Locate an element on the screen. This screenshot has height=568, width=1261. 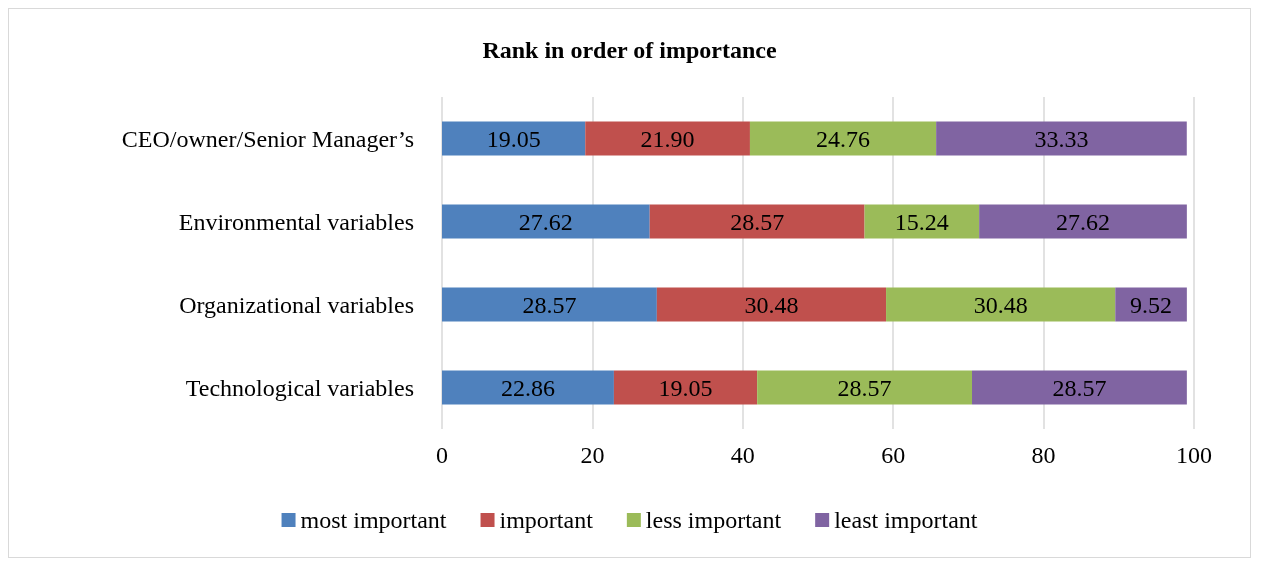
data-label: 33.33 is located at coordinates (1061, 138).